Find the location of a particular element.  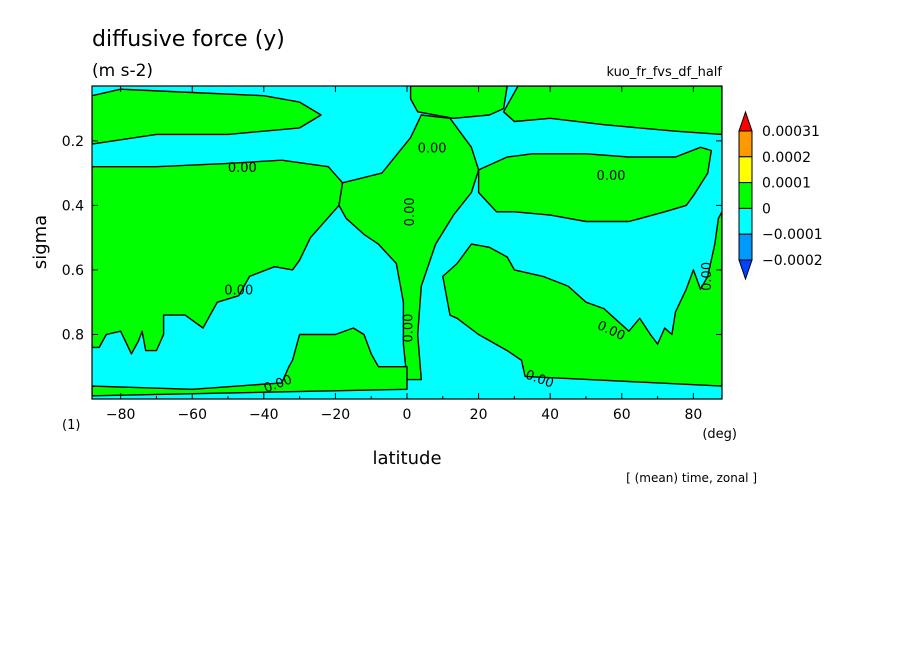

y-tick-label: 0.4 is located at coordinates (73, 206).